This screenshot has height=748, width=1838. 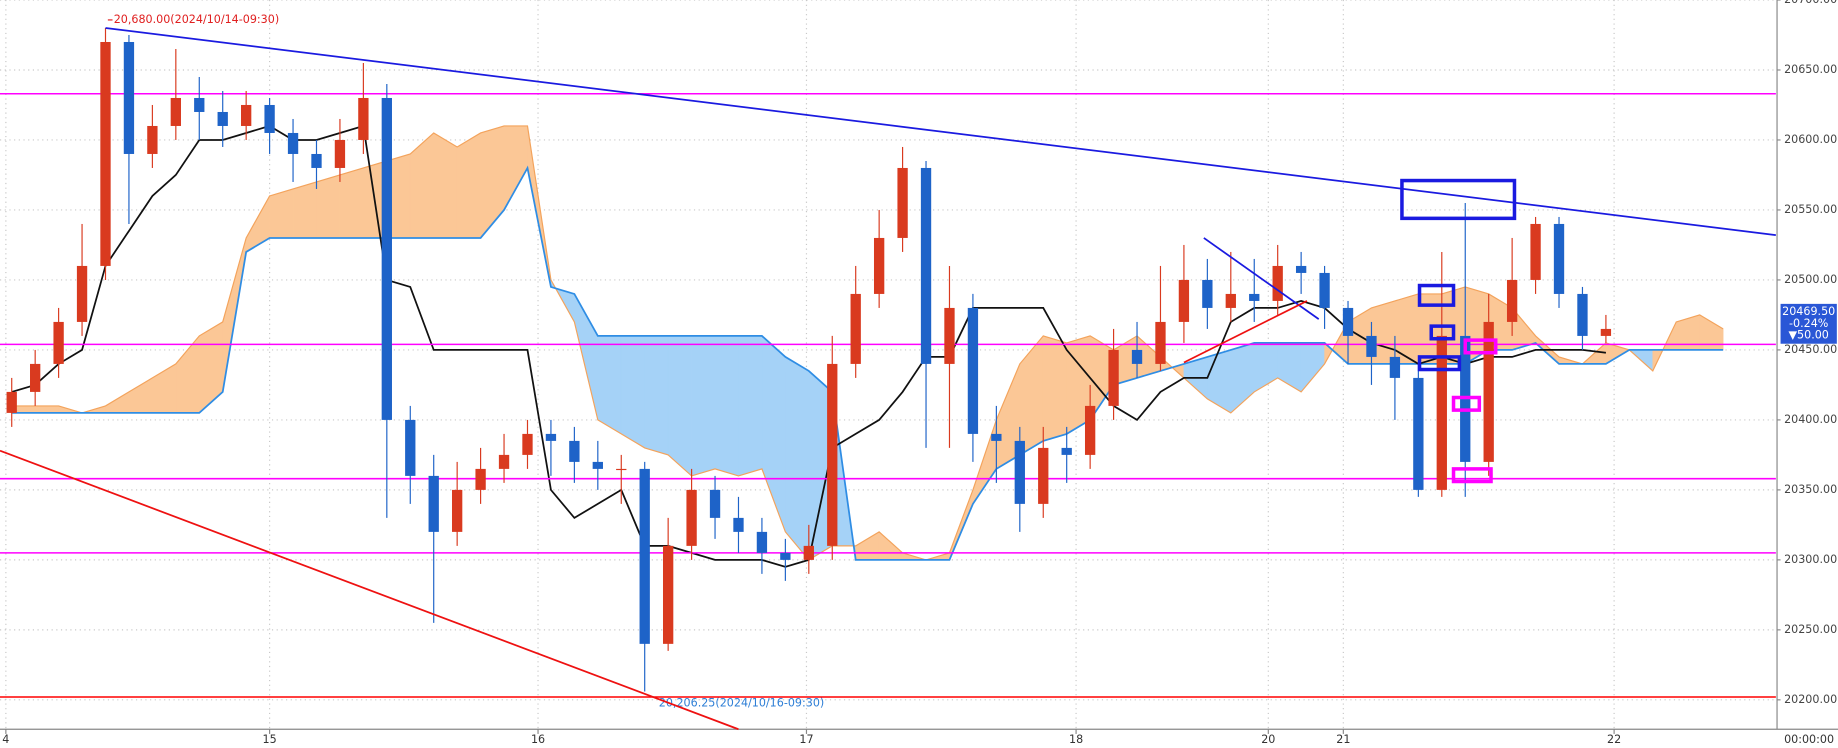 What do you see at coordinates (1810, 3) in the screenshot?
I see `y-tick-label: 20700.00` at bounding box center [1810, 3].